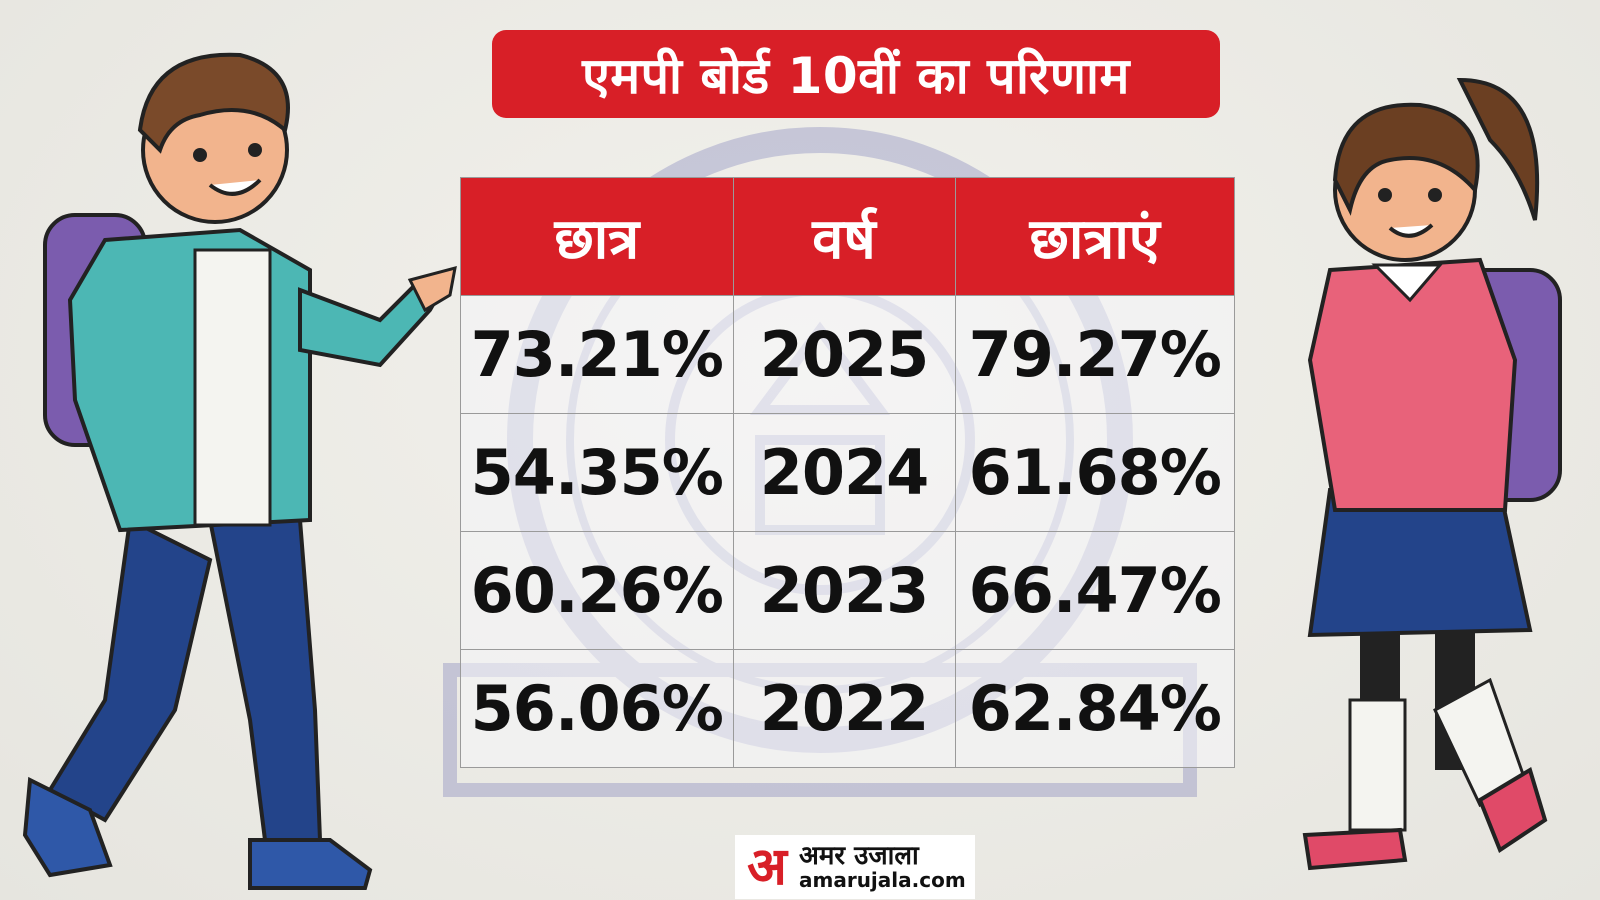  What do you see at coordinates (1095, 590) in the screenshot?
I see `girls-pass-percent: 66.47%` at bounding box center [1095, 590].